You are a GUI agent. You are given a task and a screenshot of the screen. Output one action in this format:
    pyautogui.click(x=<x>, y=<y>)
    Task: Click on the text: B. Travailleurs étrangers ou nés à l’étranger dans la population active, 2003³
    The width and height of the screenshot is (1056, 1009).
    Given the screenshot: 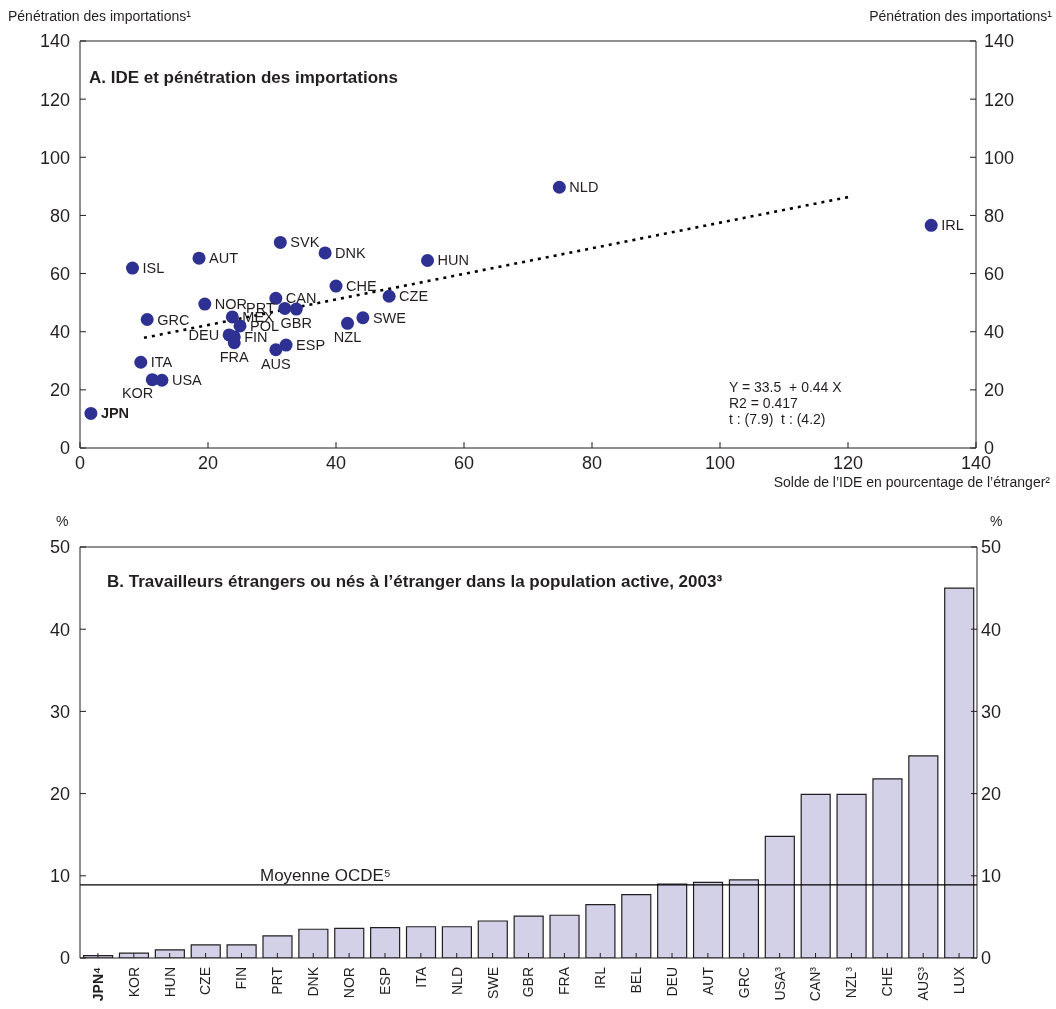 What is the action you would take?
    pyautogui.click(x=415, y=582)
    